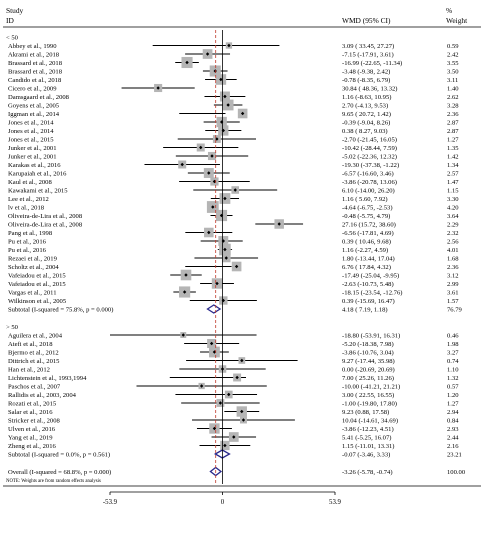  I want to click on tick-label: 53.9, so click(335, 502).